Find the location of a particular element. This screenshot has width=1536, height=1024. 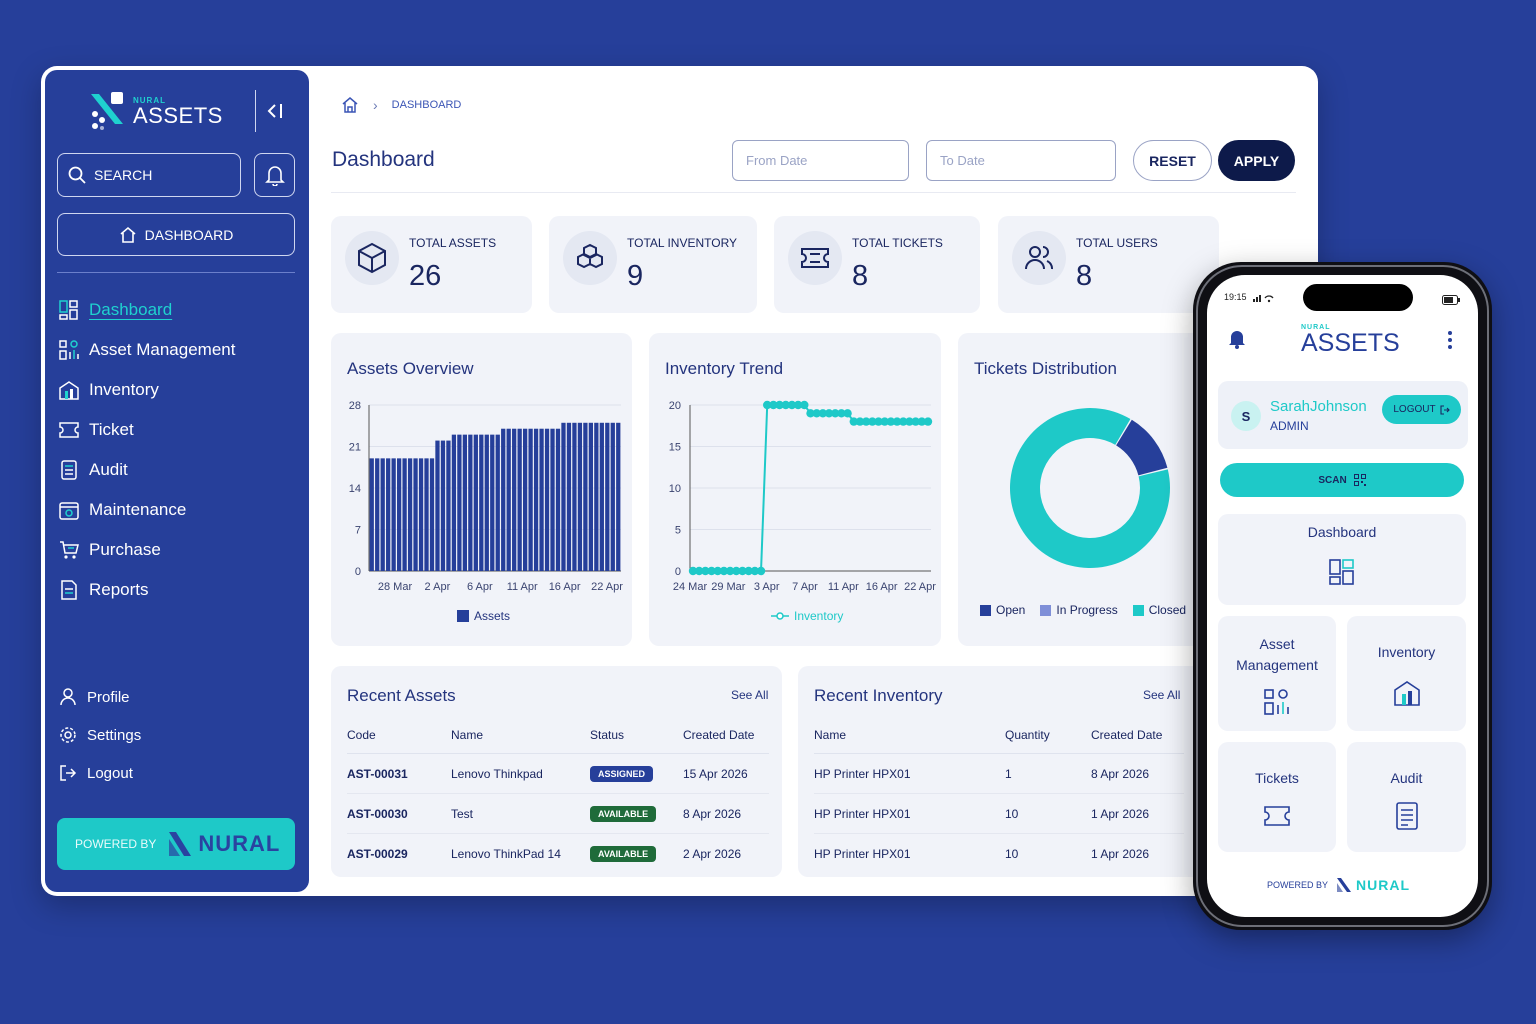

sidebar-item-profile: Profile is located at coordinates (100, 697).